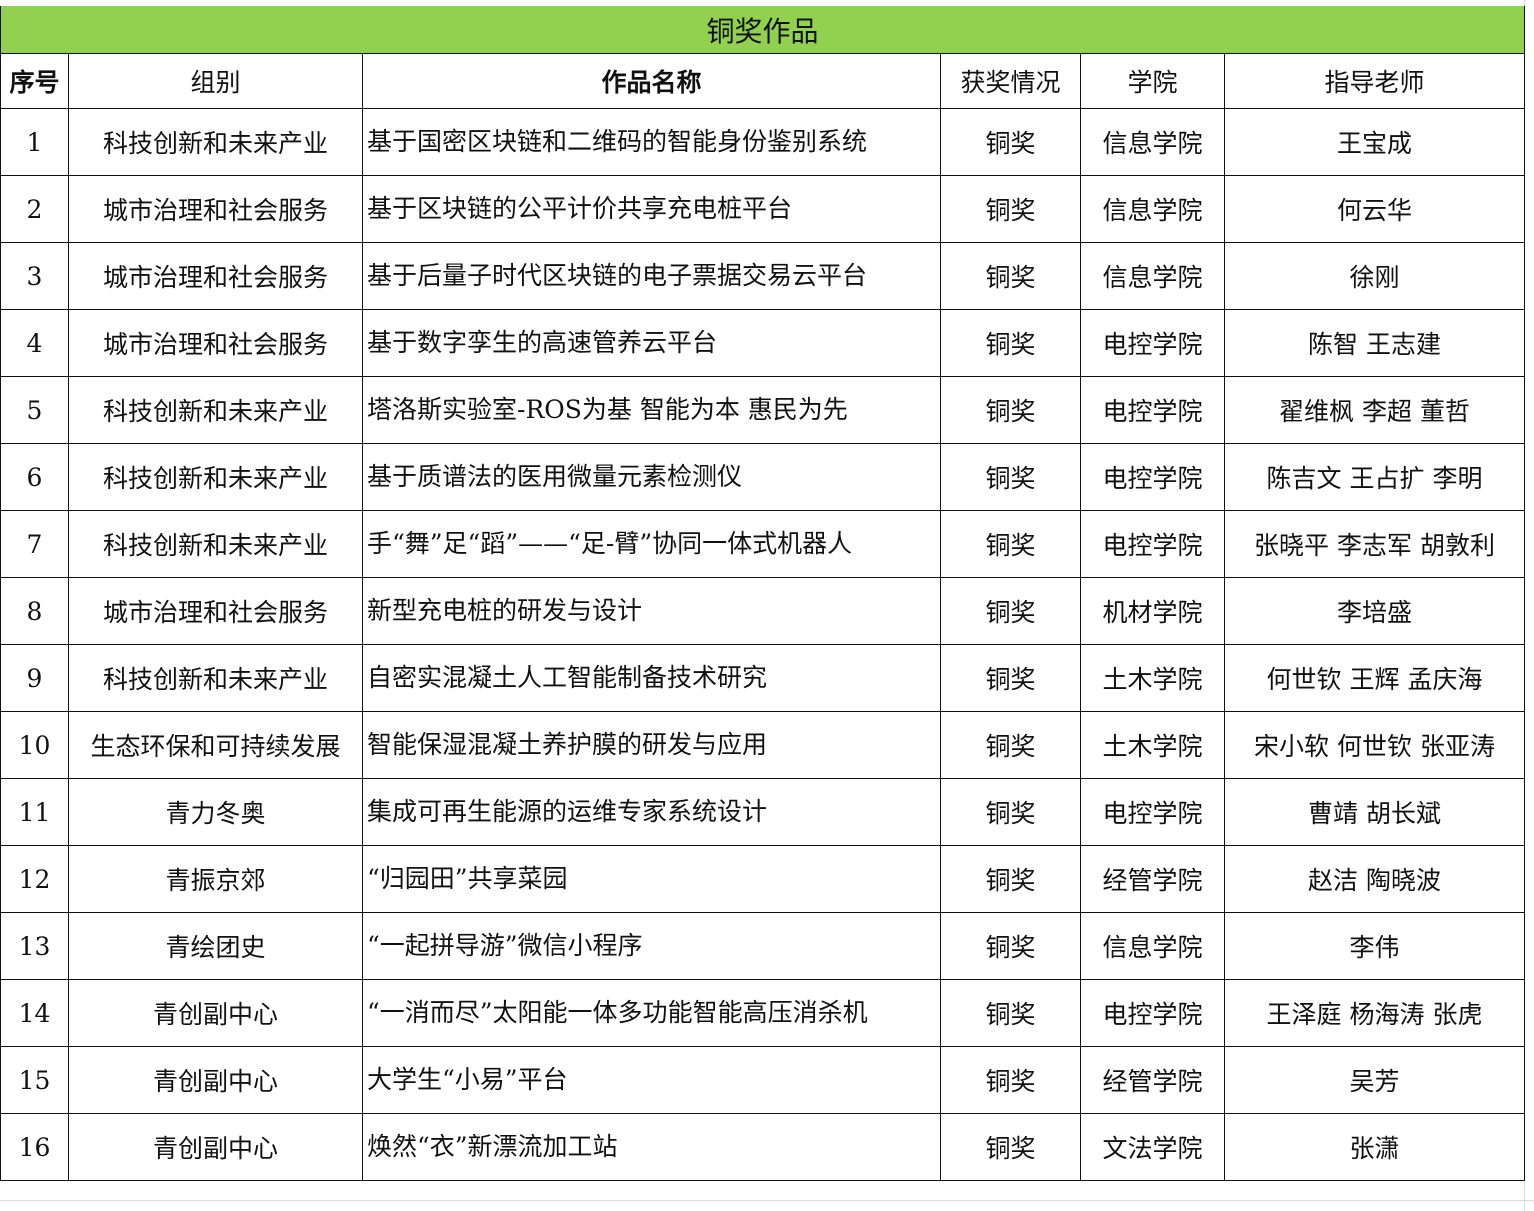 The image size is (1534, 1211). What do you see at coordinates (34, 678) in the screenshot?
I see `cell-index: 9` at bounding box center [34, 678].